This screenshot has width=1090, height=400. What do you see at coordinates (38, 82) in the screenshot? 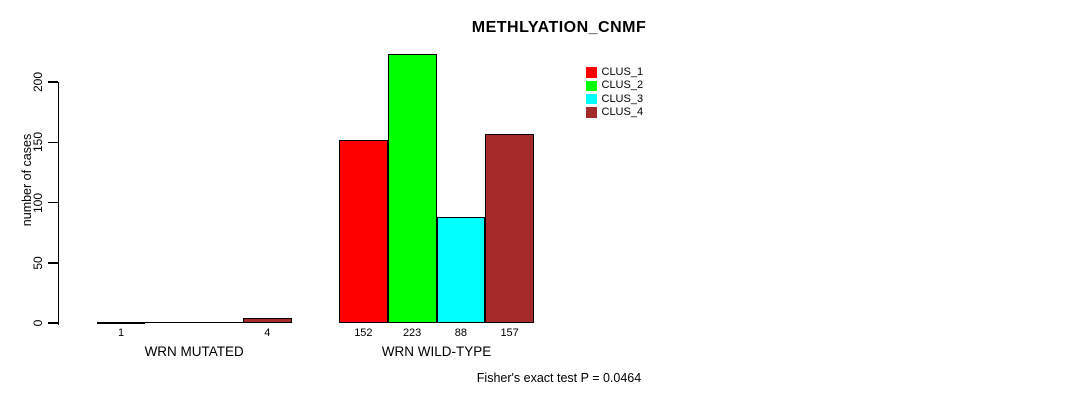
I see `y-tick-label: 200` at bounding box center [38, 82].